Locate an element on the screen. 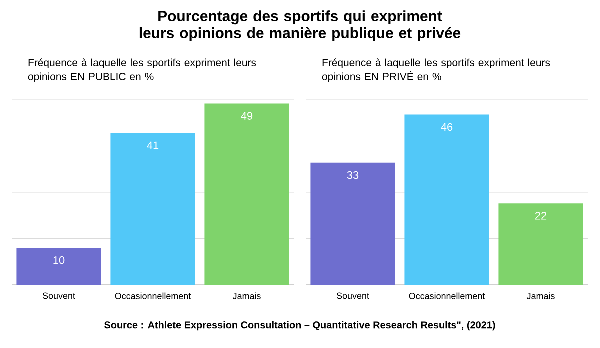 This screenshot has height=348, width=600. data-label: 10 is located at coordinates (59, 260).